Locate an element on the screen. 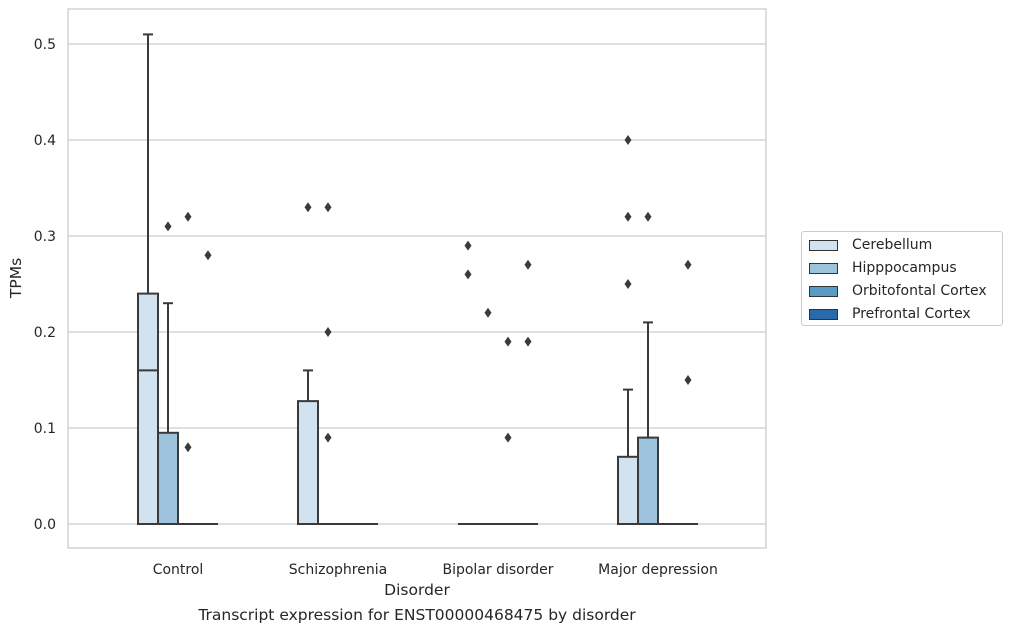 The width and height of the screenshot is (1014, 634). legend-item-orbitofrontal-cortex: Orbitofontal Cortex is located at coordinates (898, 291).